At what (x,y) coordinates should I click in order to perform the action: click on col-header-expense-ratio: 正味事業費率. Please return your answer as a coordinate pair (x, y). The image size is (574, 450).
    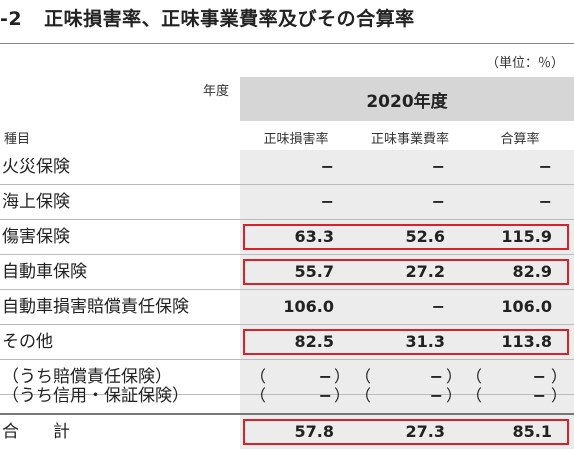
    Looking at the image, I should click on (409, 139).